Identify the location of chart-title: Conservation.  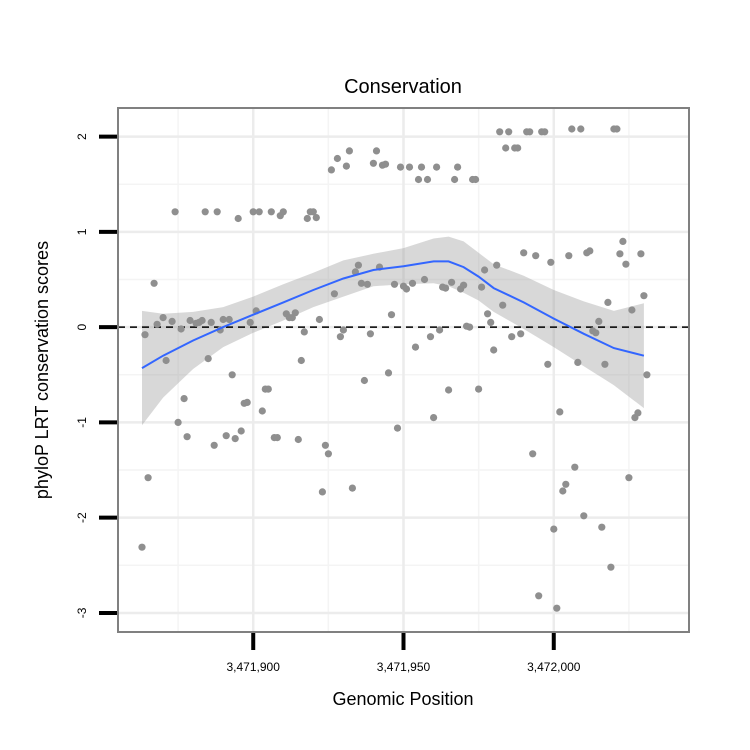
(403, 87).